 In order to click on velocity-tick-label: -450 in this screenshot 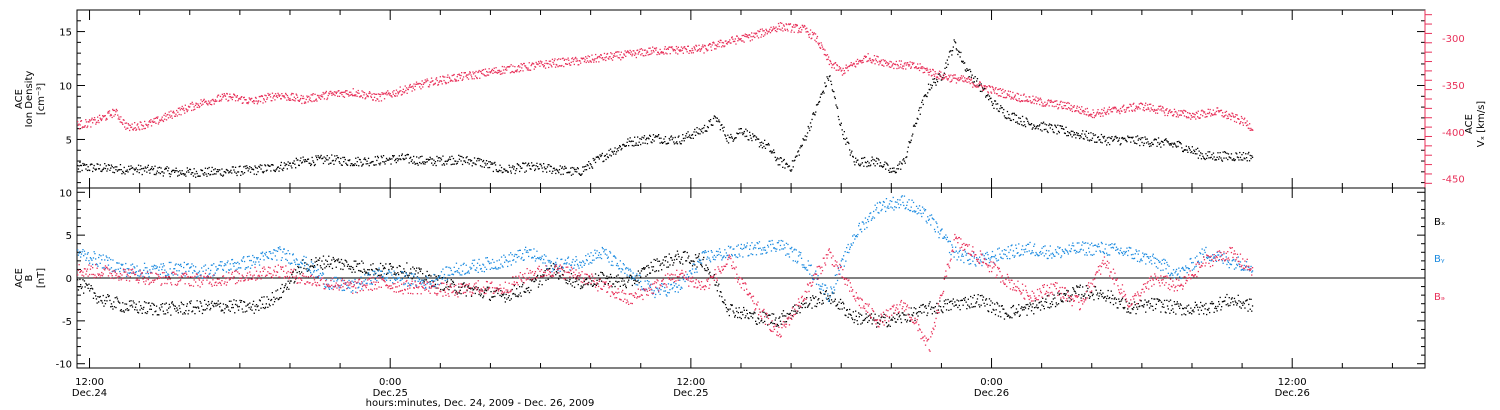, I will do `click(1453, 180)`.